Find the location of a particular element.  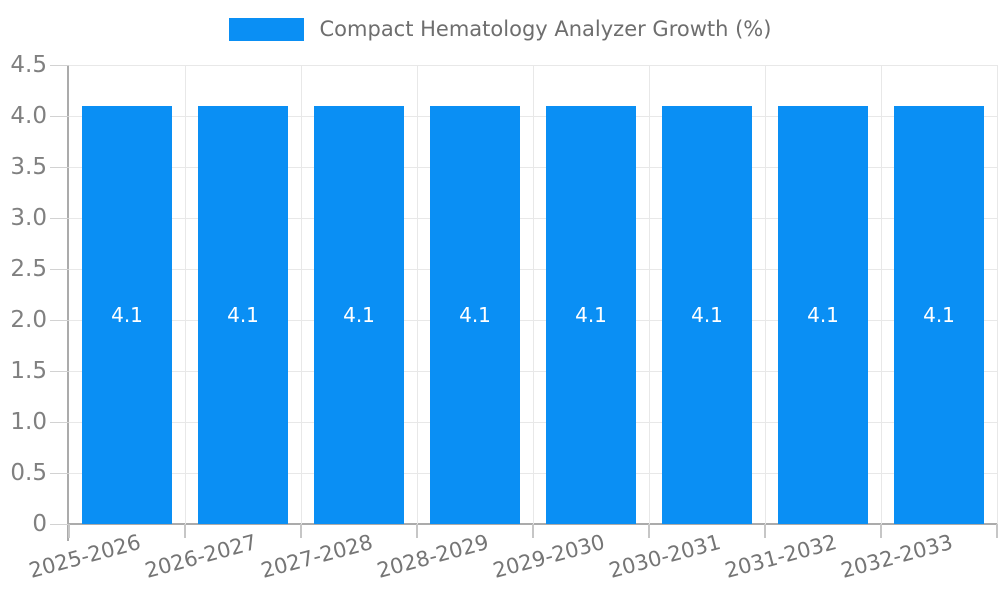

y-tick-label: 1.0 is located at coordinates (28, 422).